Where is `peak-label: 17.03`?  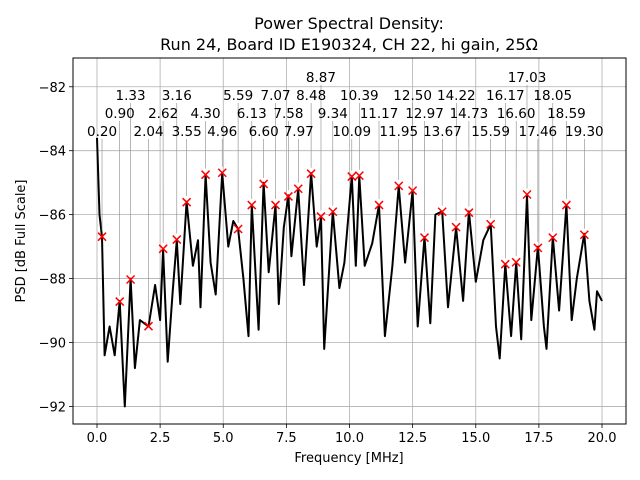 peak-label: 17.03 is located at coordinates (527, 78).